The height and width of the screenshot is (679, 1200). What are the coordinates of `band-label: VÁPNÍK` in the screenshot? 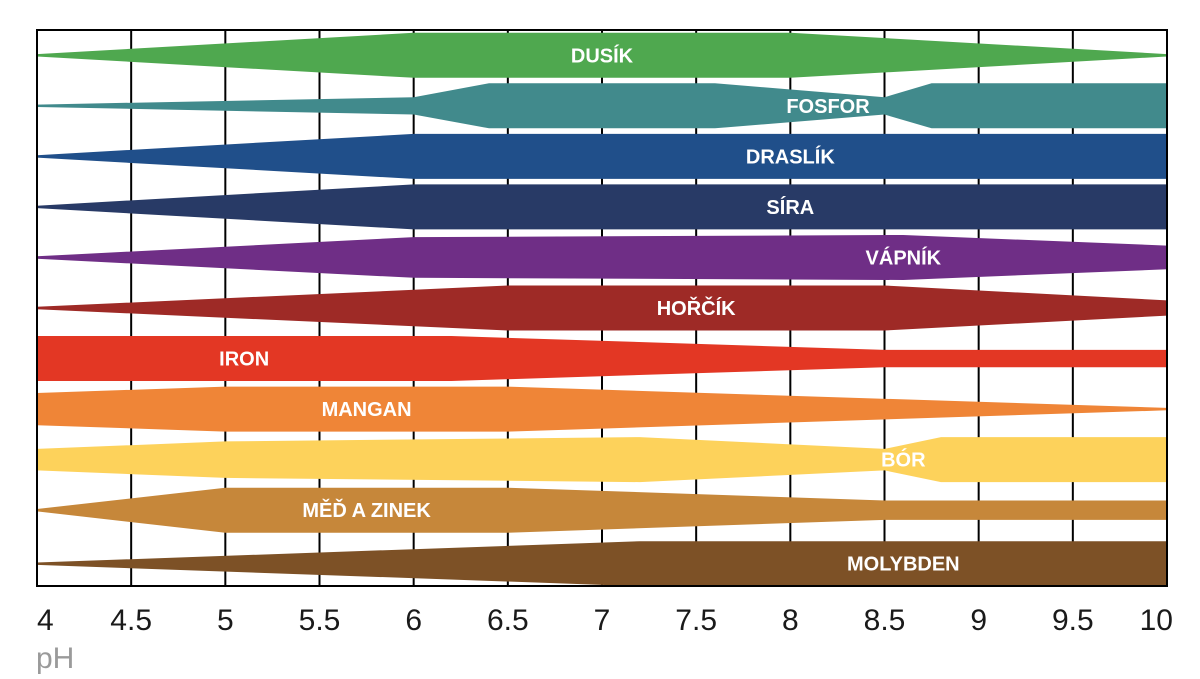 It's located at (904, 257).